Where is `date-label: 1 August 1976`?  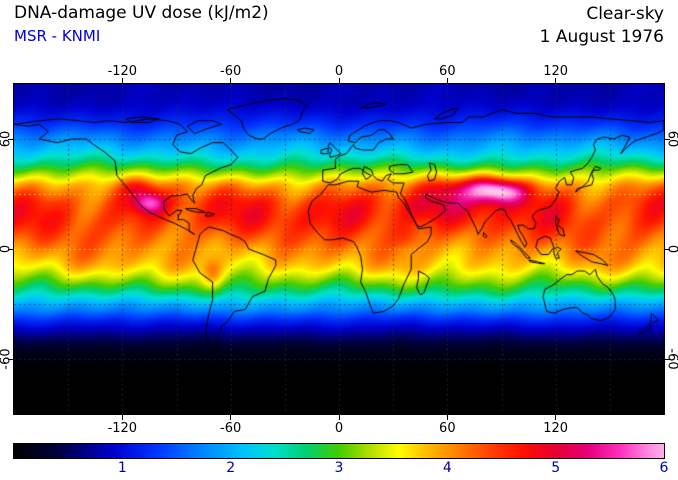
date-label: 1 August 1976 is located at coordinates (601, 36).